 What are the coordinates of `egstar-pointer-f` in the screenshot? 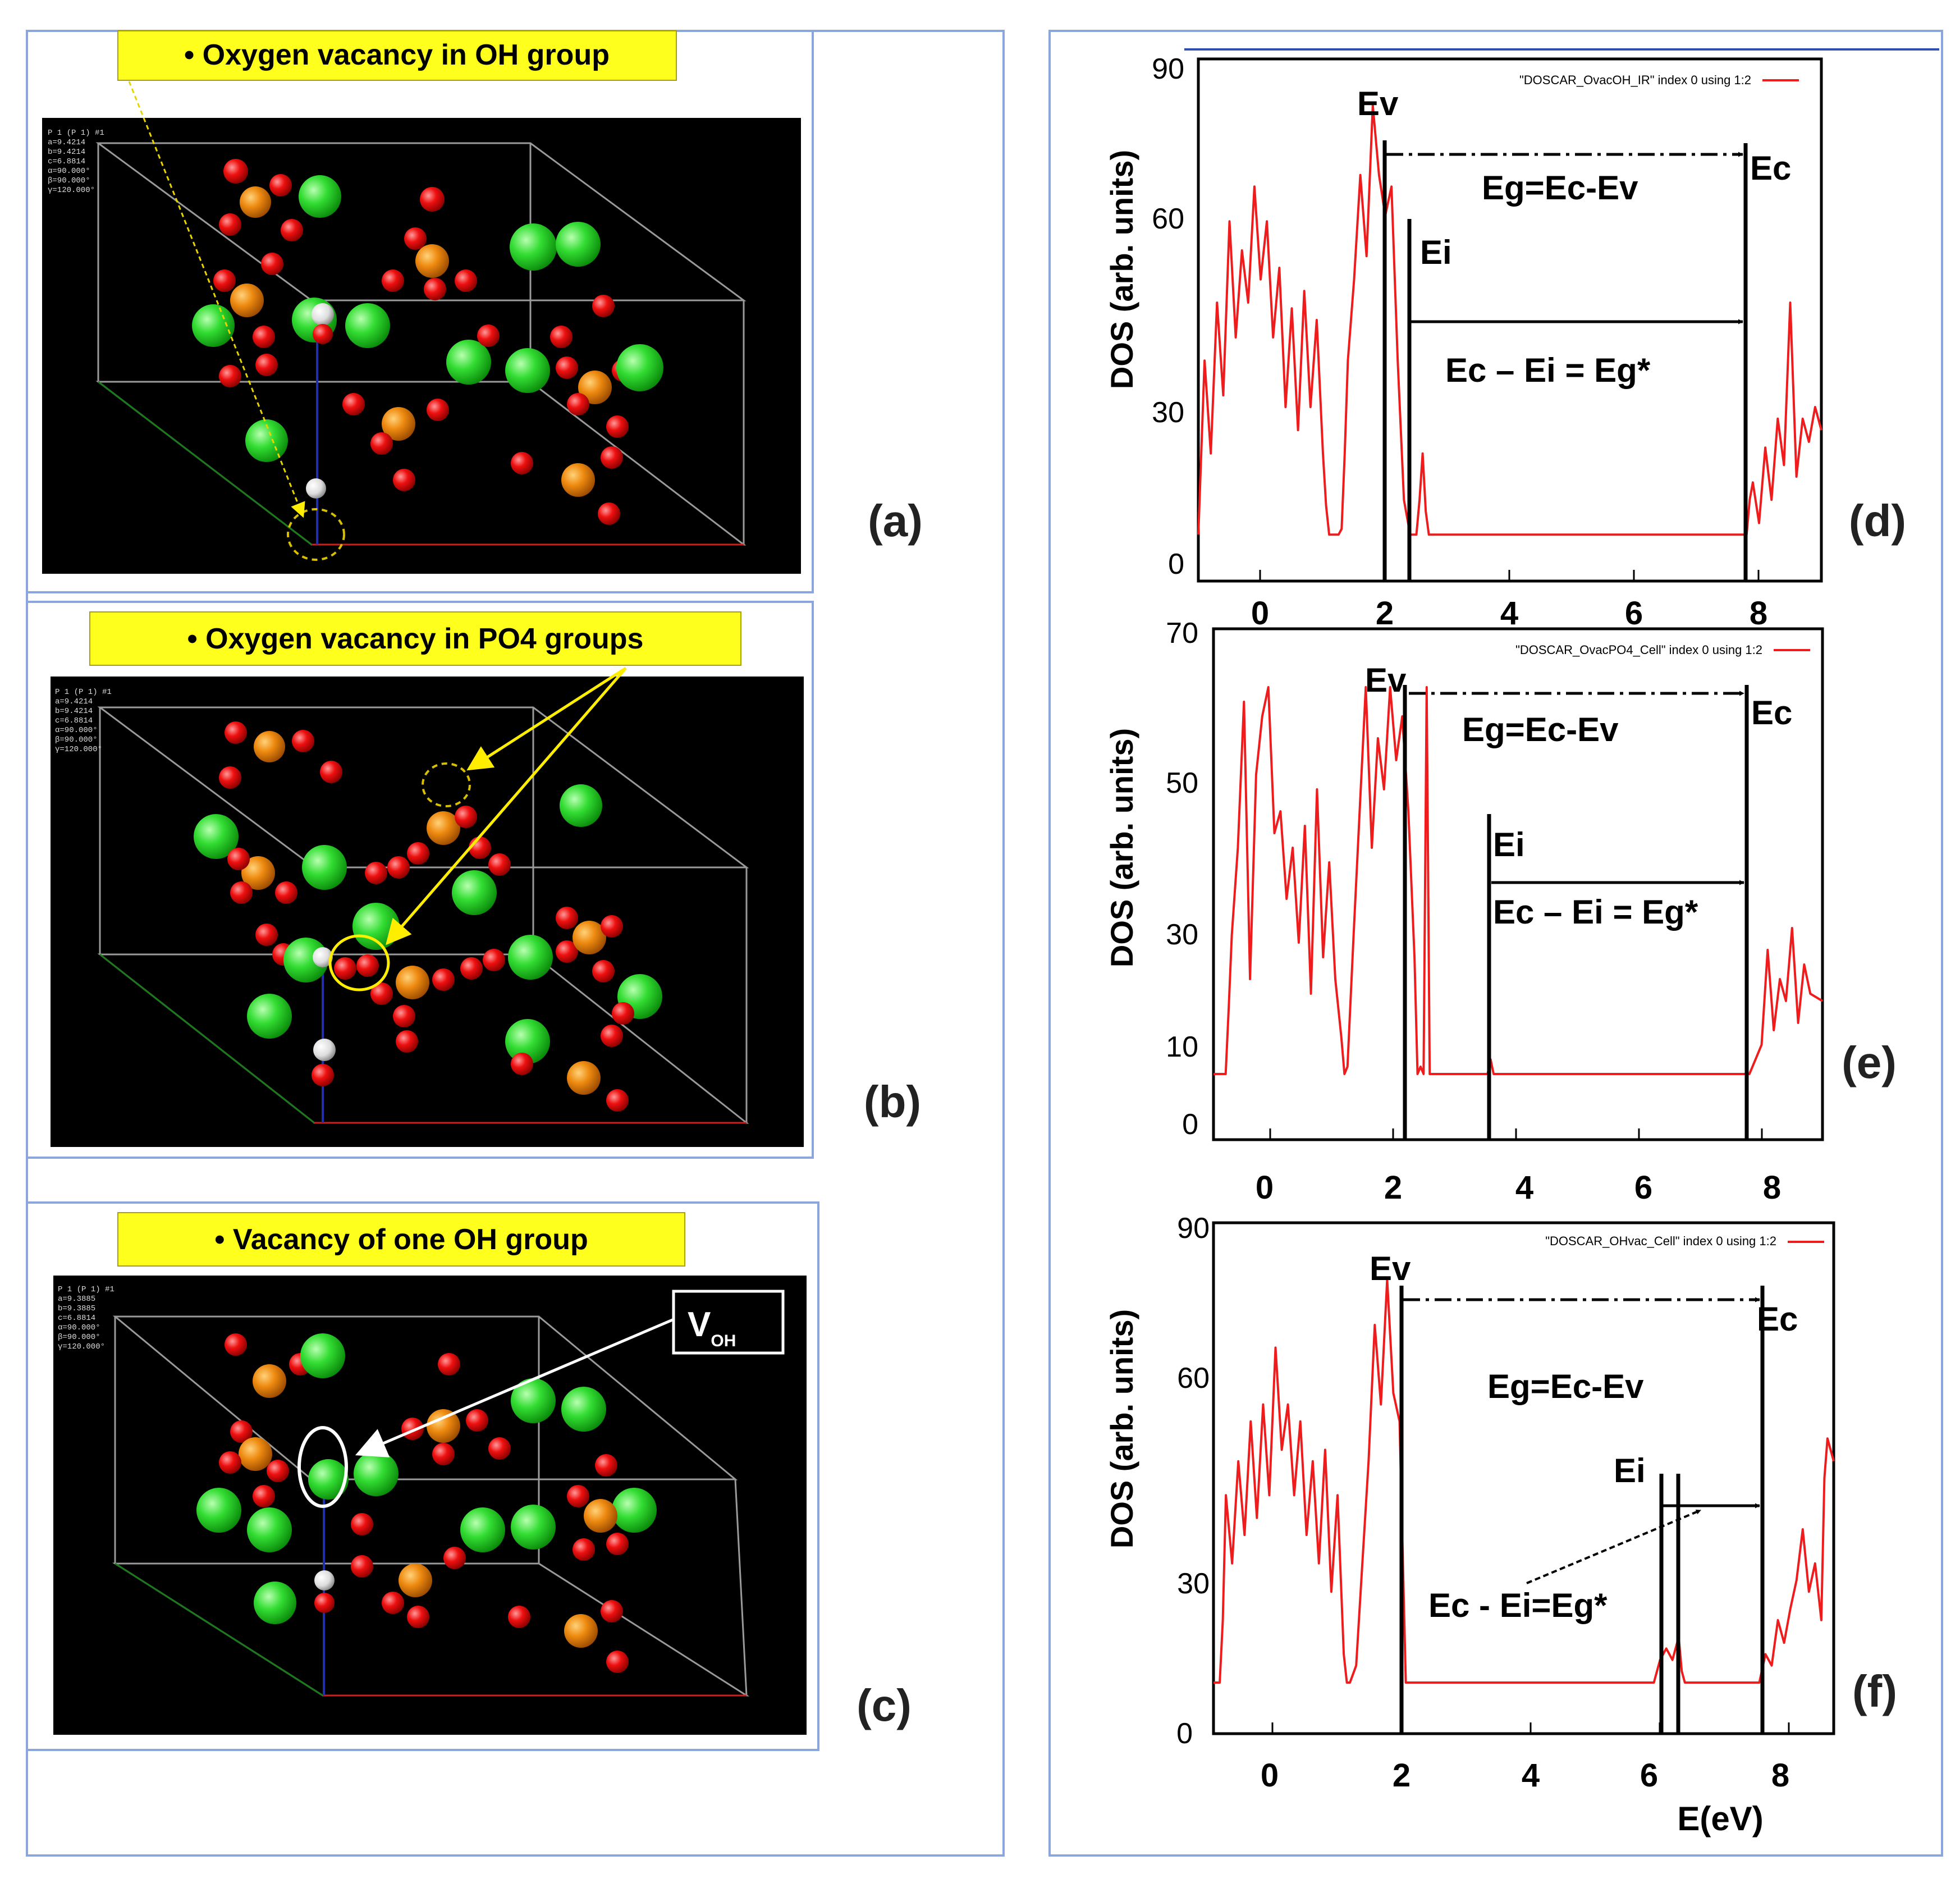 It's located at (1613, 1546).